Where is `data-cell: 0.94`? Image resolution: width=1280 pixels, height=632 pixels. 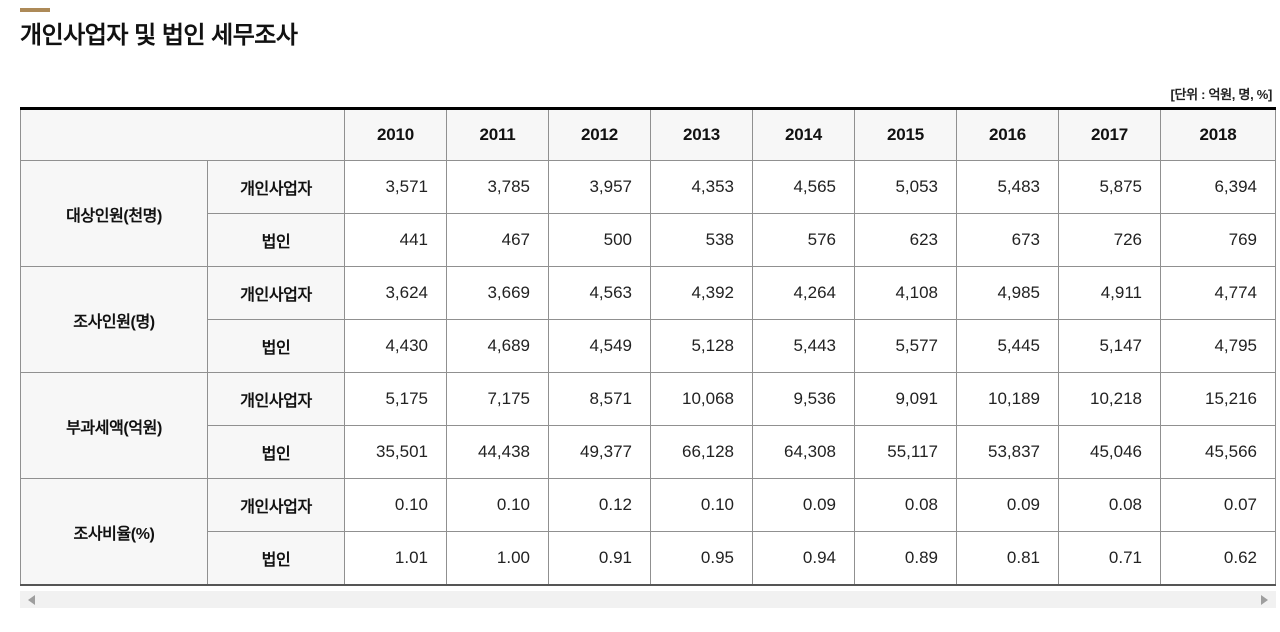
data-cell: 0.94 is located at coordinates (803, 558).